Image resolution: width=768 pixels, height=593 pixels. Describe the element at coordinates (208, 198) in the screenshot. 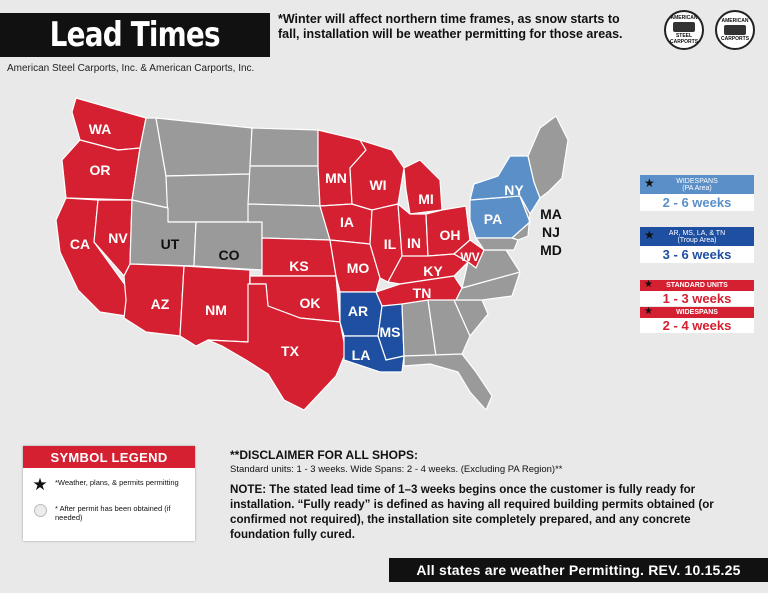

I see `state-wy` at that location.